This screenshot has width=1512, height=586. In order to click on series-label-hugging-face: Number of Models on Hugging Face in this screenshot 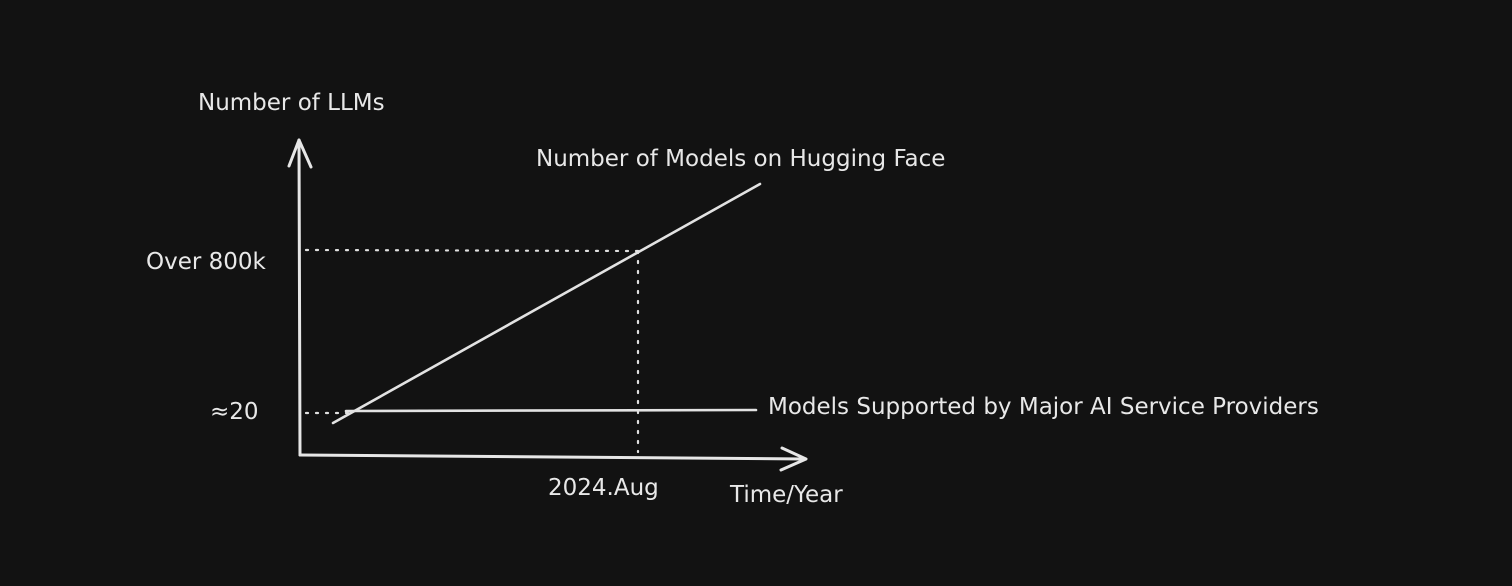, I will do `click(740, 159)`.